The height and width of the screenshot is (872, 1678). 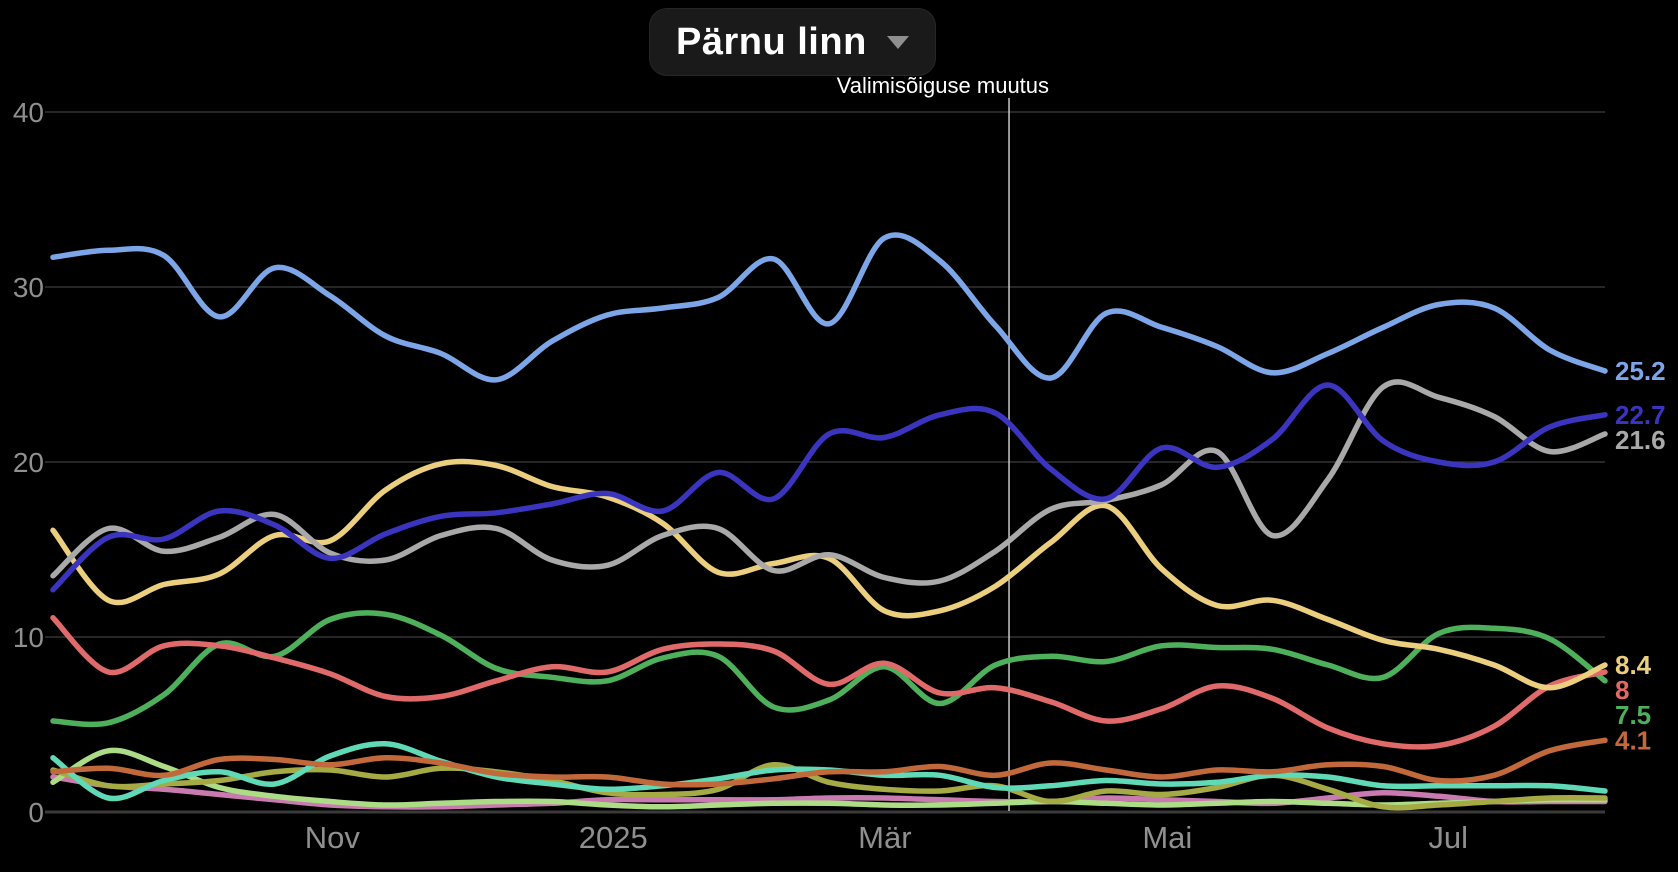 What do you see at coordinates (333, 837) in the screenshot?
I see `x-axis-tick-Nov: Nov` at bounding box center [333, 837].